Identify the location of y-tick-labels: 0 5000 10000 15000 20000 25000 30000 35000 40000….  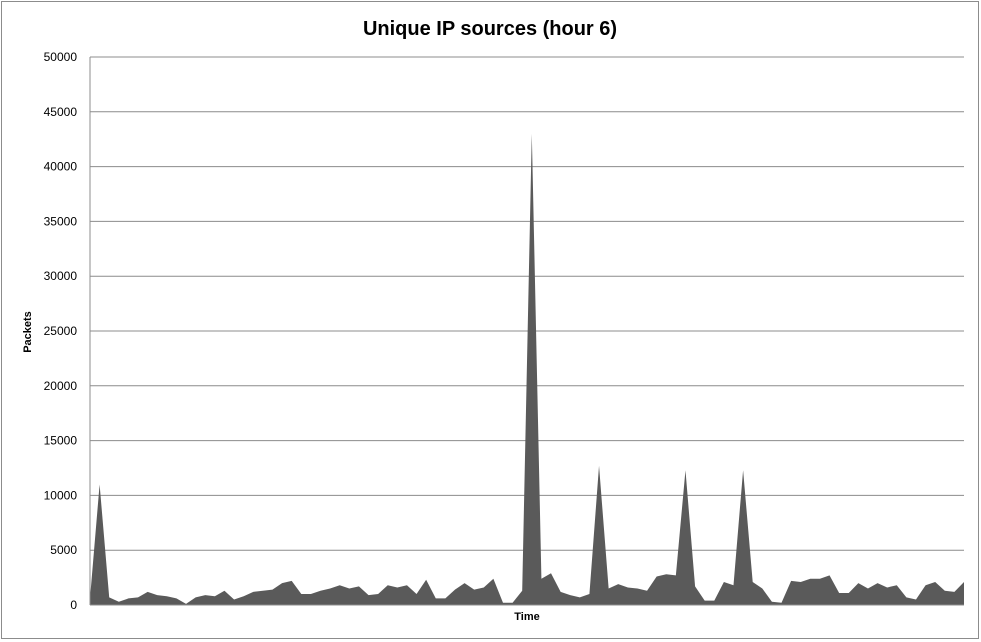
(61, 331).